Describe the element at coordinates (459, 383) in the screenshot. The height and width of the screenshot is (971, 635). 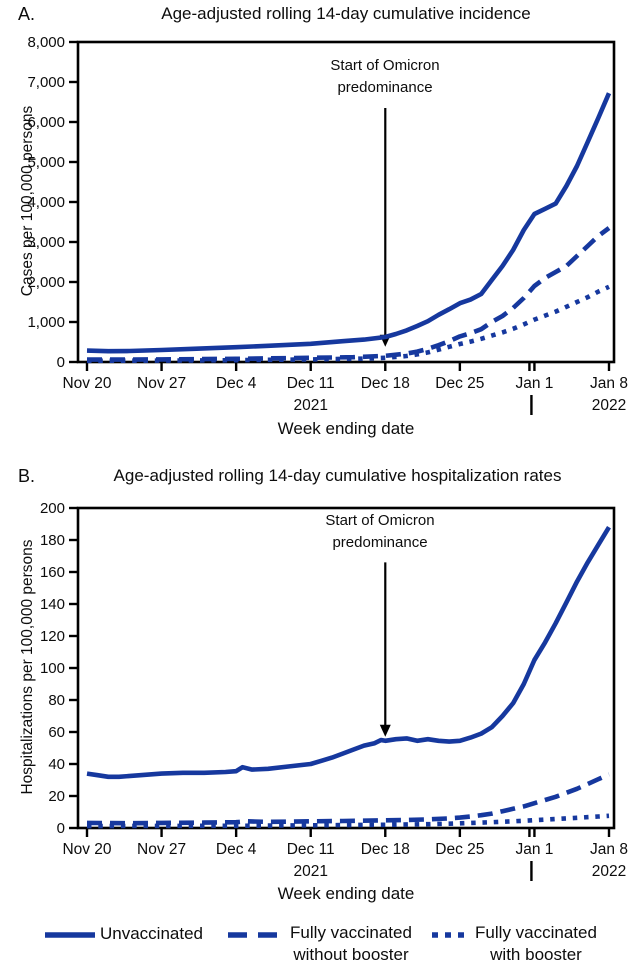
I see `panel-a-x-tick-label: Dec 25` at that location.